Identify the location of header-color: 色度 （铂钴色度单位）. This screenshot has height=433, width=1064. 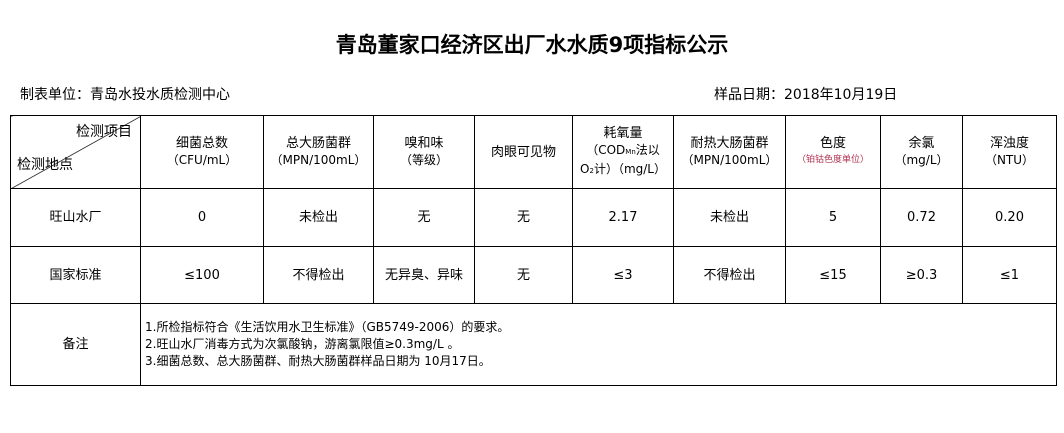
(833, 152).